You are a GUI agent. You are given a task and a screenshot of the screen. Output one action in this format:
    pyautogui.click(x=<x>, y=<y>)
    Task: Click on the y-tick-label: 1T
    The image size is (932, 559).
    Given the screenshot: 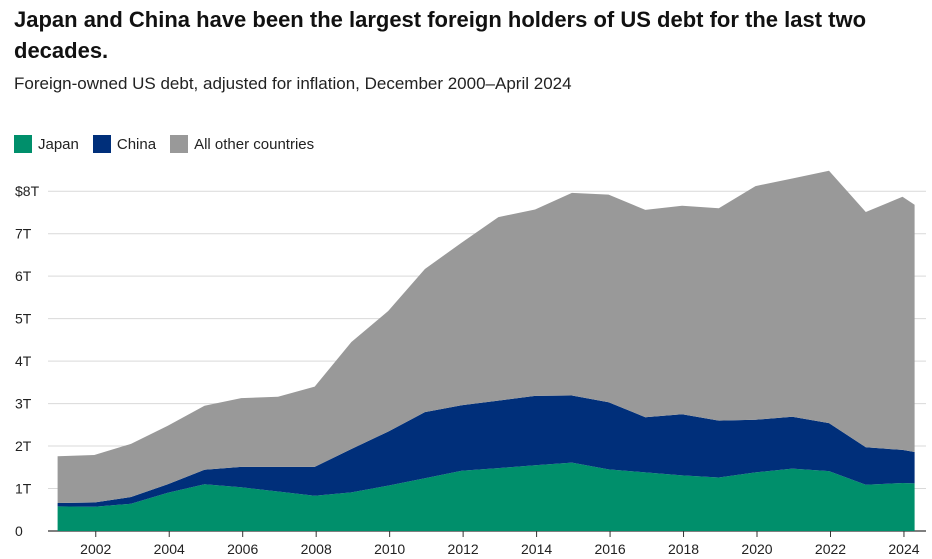 What is the action you would take?
    pyautogui.click(x=23, y=489)
    